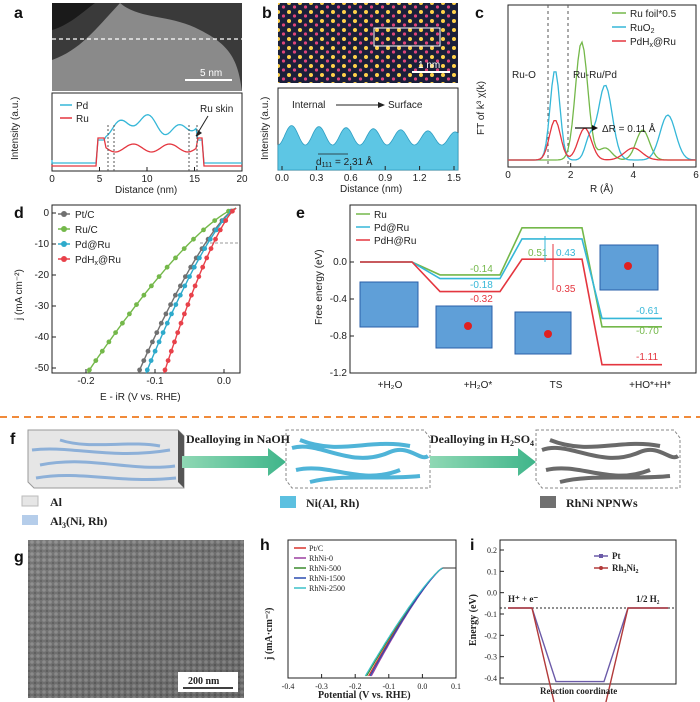  Describe the element at coordinates (82, 106) in the screenshot. I see `panel-a-legend-pd: Pd` at that location.